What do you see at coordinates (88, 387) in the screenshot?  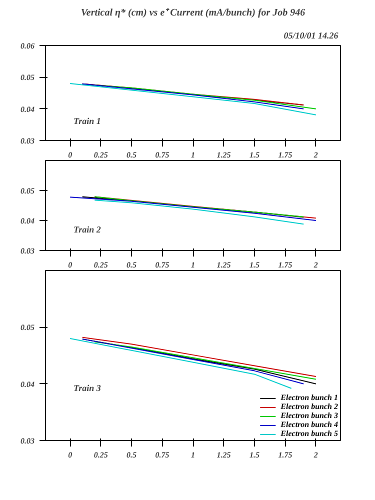 I see `annotation: Train 3` at bounding box center [88, 387].